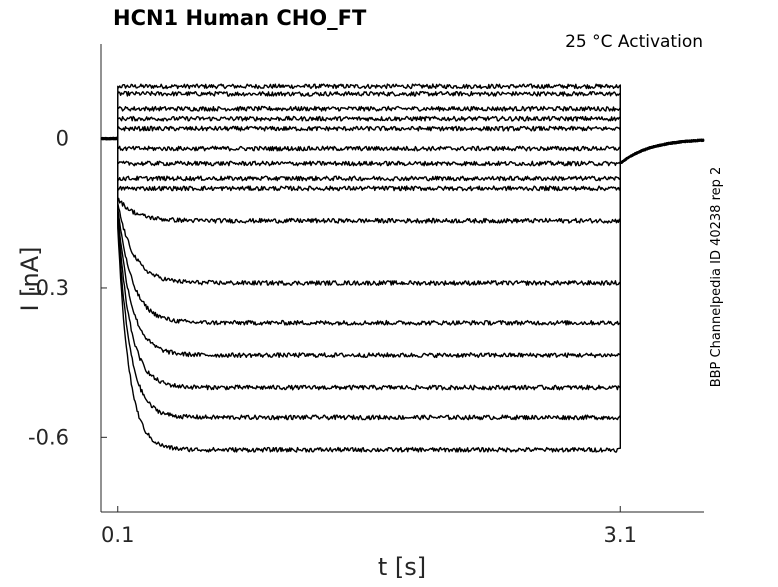 This screenshot has width=778, height=587. What do you see at coordinates (716, 277) in the screenshot?
I see `source-note: BBP Channelpedia ID 40238 rep 2` at bounding box center [716, 277].